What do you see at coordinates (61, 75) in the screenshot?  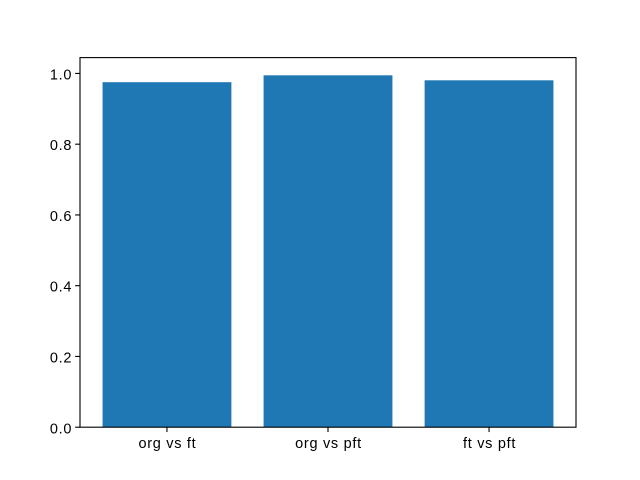 I see `svg-text: 1.0` at bounding box center [61, 75].